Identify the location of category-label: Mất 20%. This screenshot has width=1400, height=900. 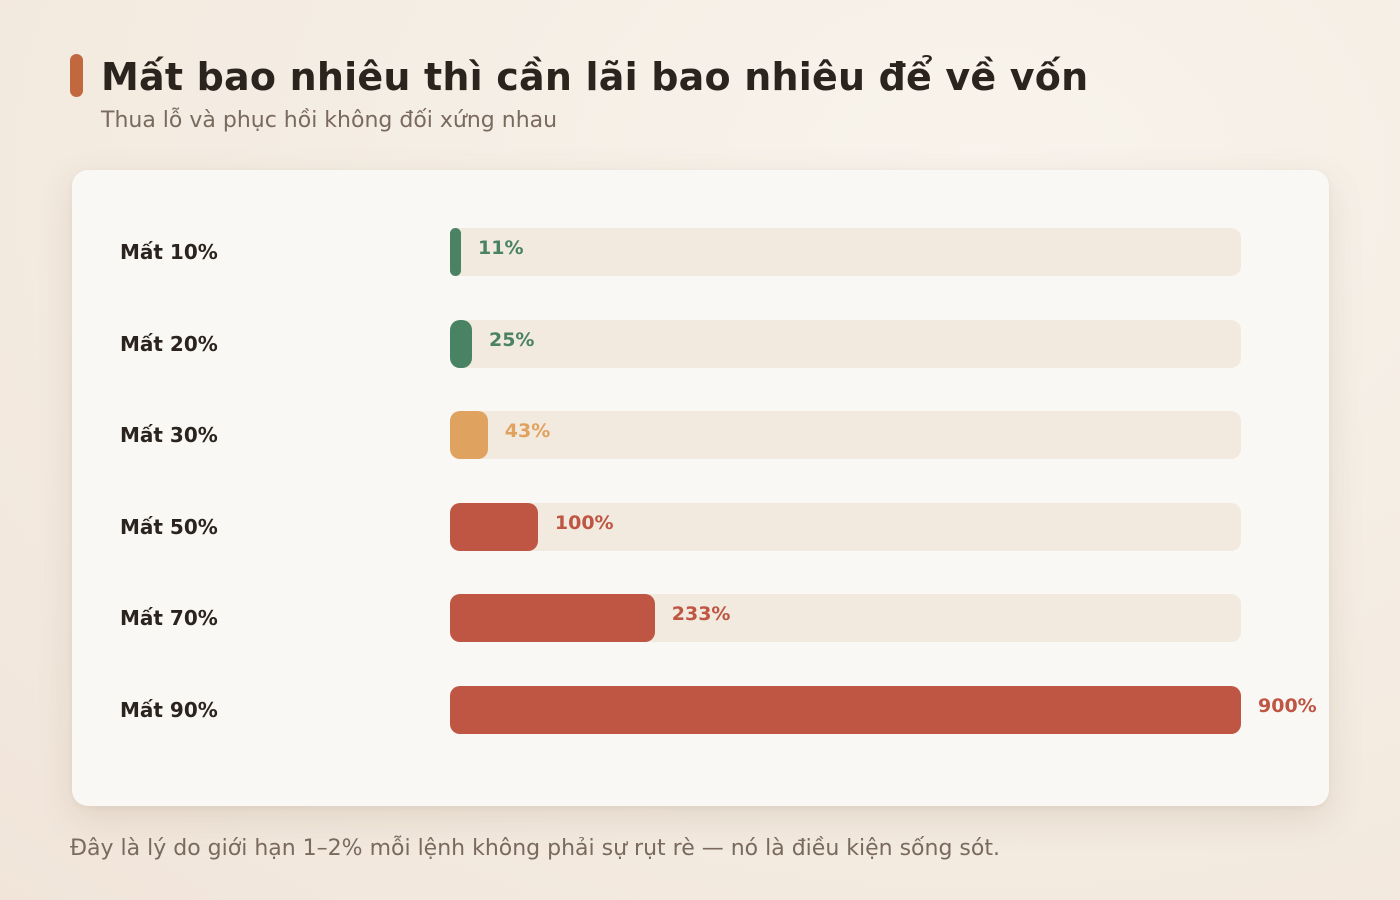
(169, 343).